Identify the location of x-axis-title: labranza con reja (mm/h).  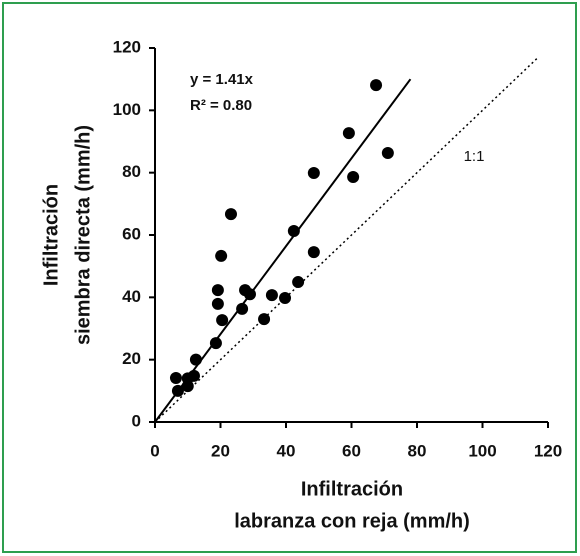
(352, 521).